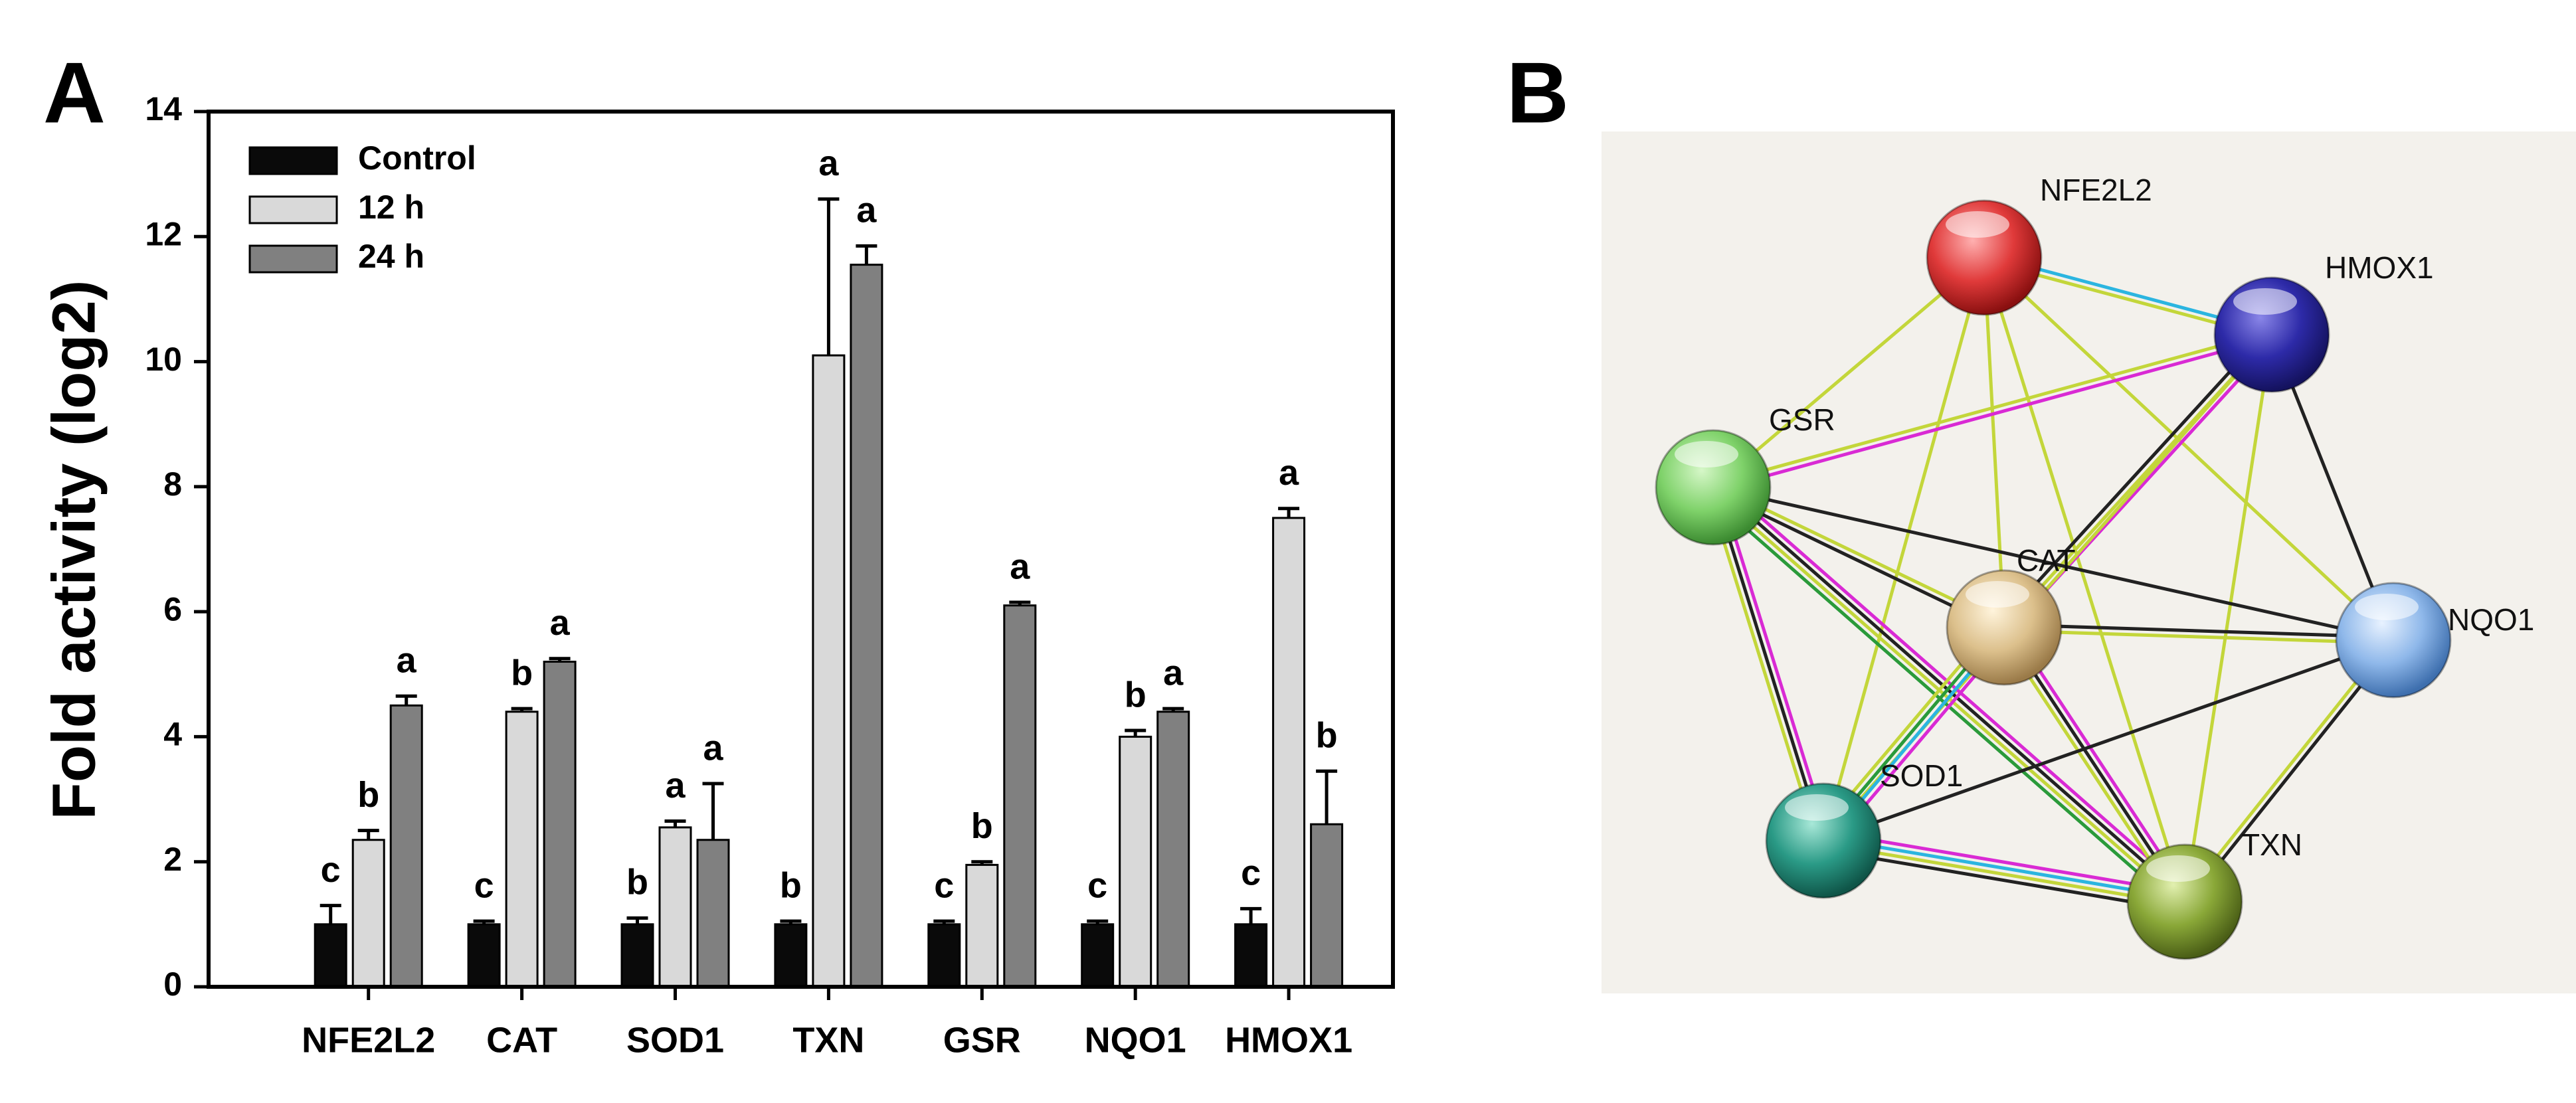 This screenshot has width=2576, height=1103. Describe the element at coordinates (172, 485) in the screenshot. I see `y-tick-label: 8` at that location.